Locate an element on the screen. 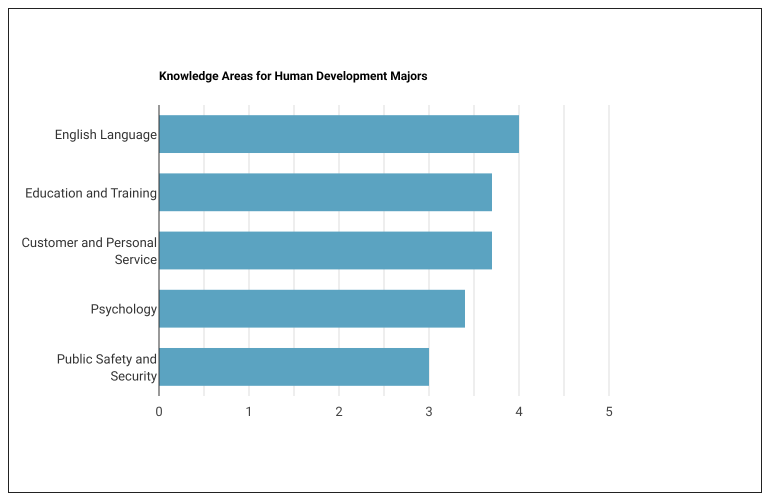 The image size is (770, 503). x-tick-label: 0 is located at coordinates (159, 412).